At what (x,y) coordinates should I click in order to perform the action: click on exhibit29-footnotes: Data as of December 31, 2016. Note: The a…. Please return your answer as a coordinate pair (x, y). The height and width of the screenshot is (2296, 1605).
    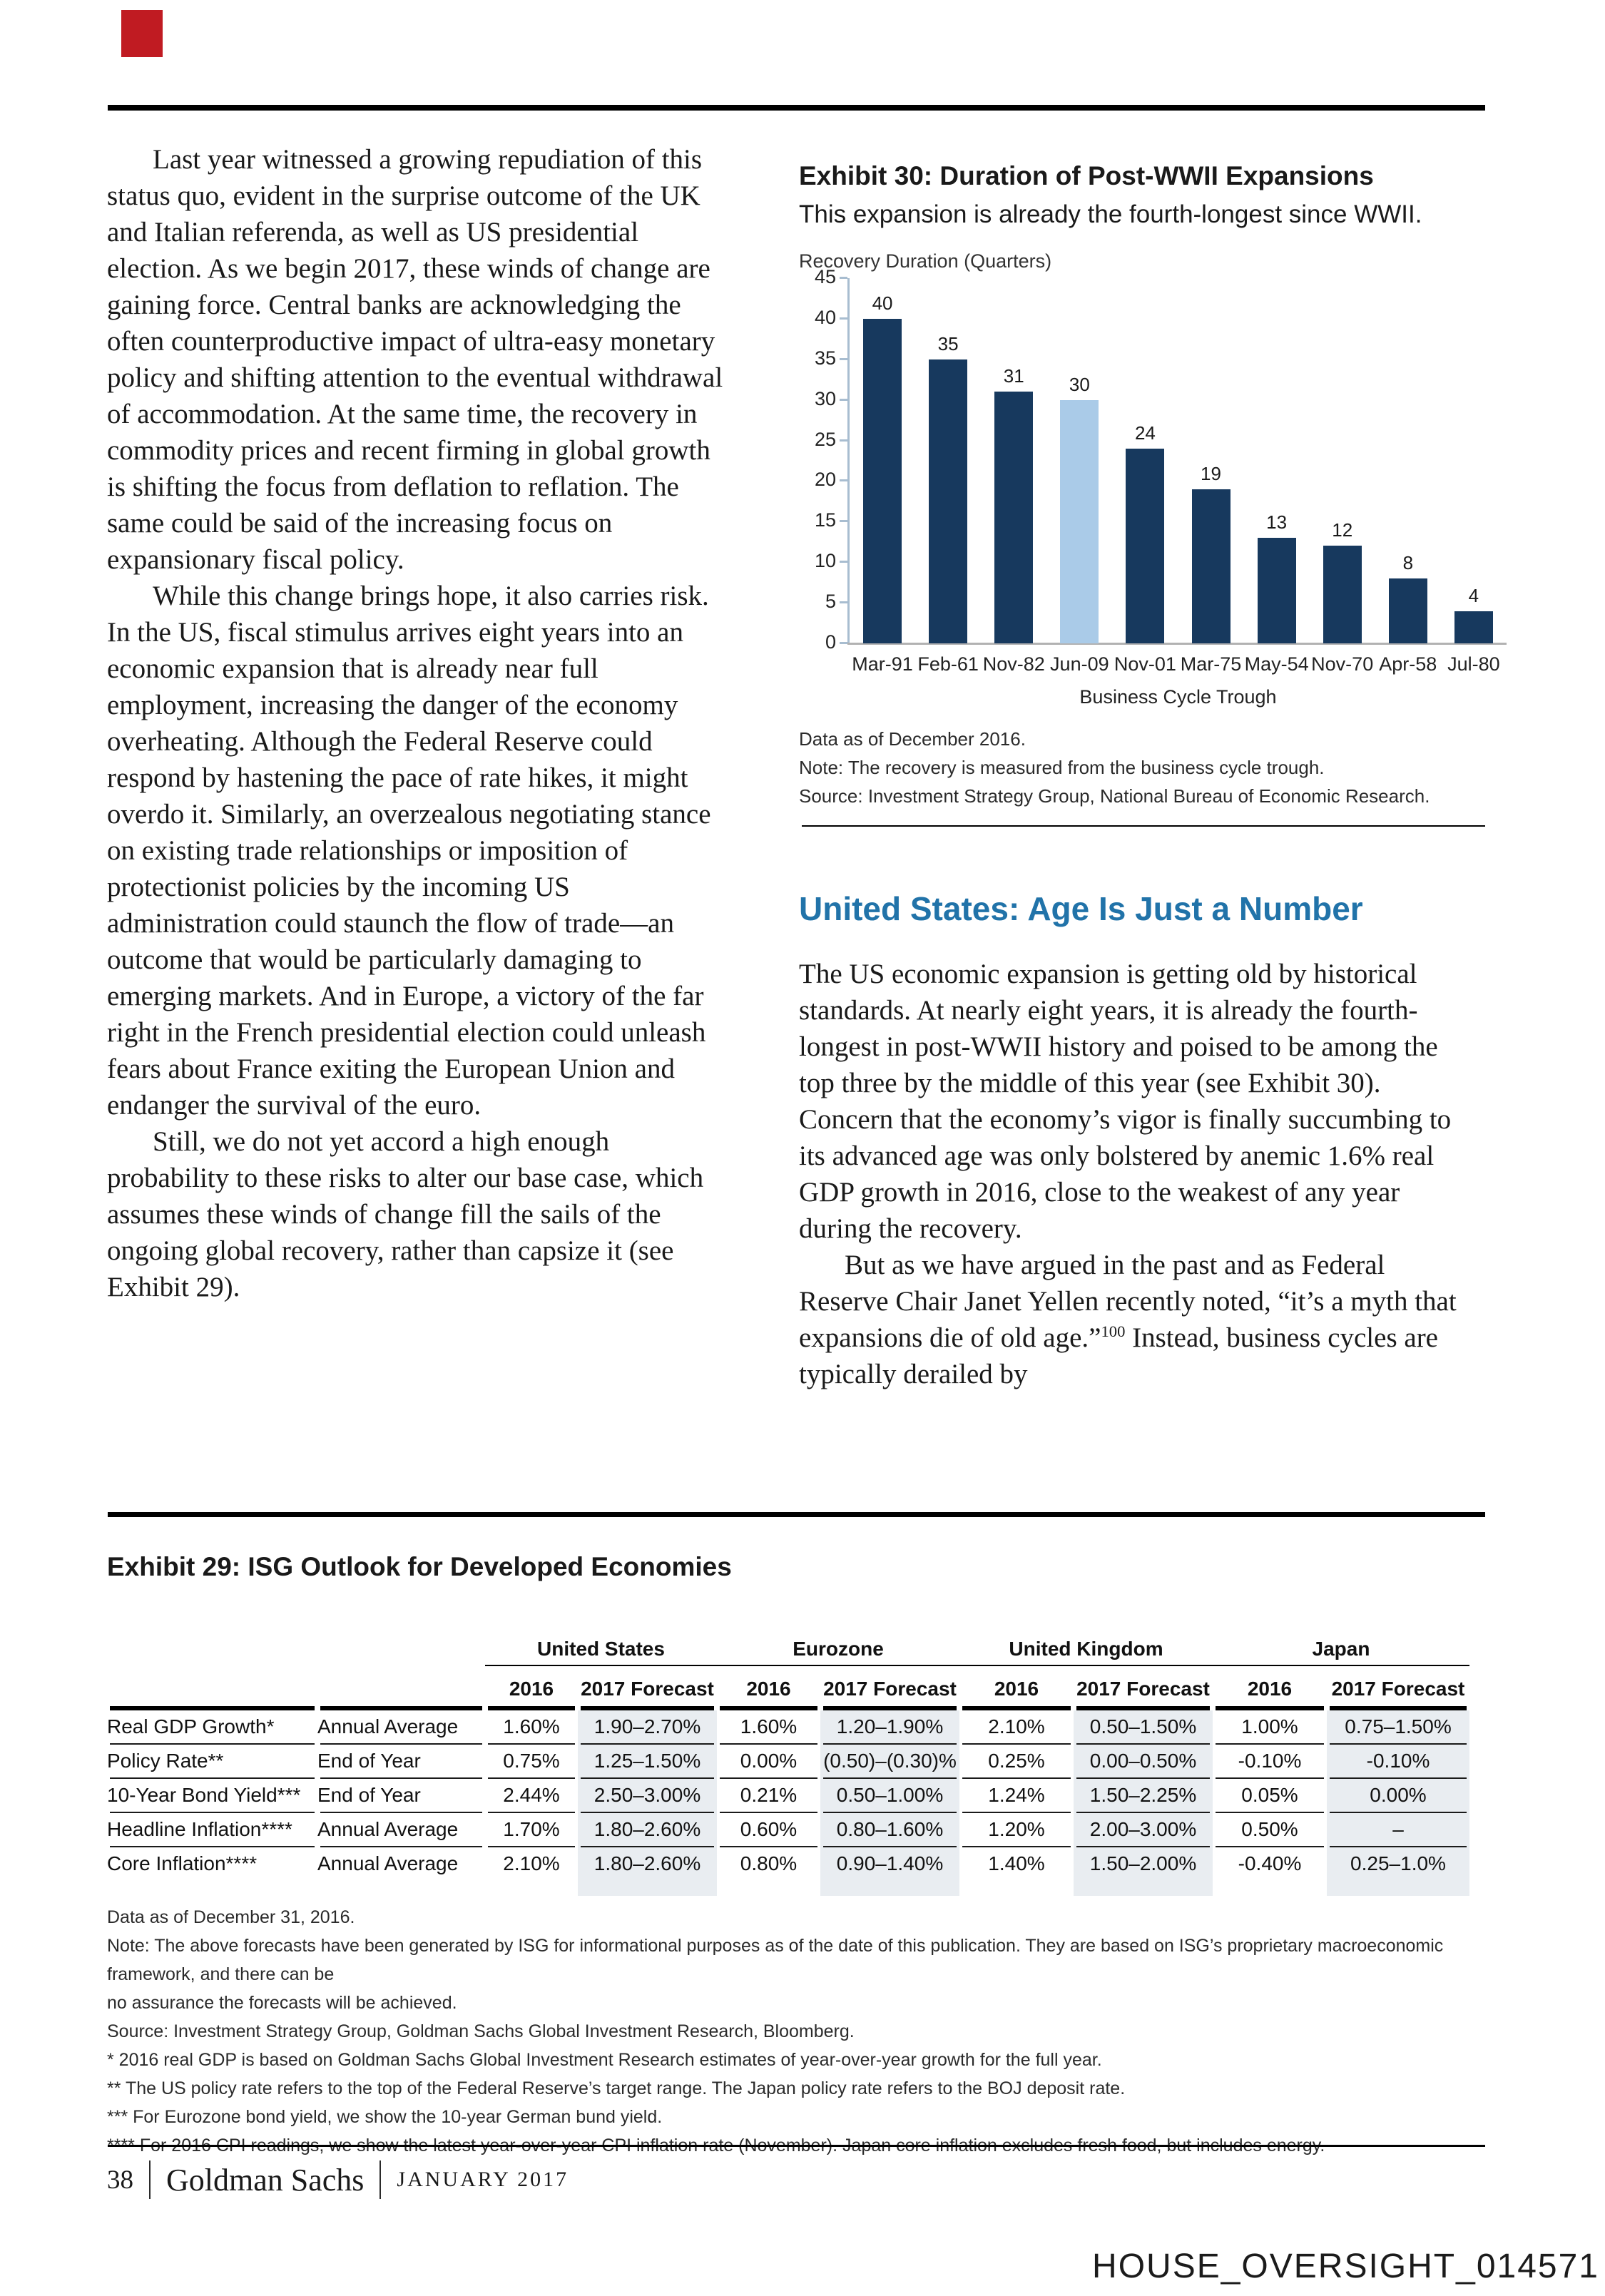
    Looking at the image, I should click on (797, 2031).